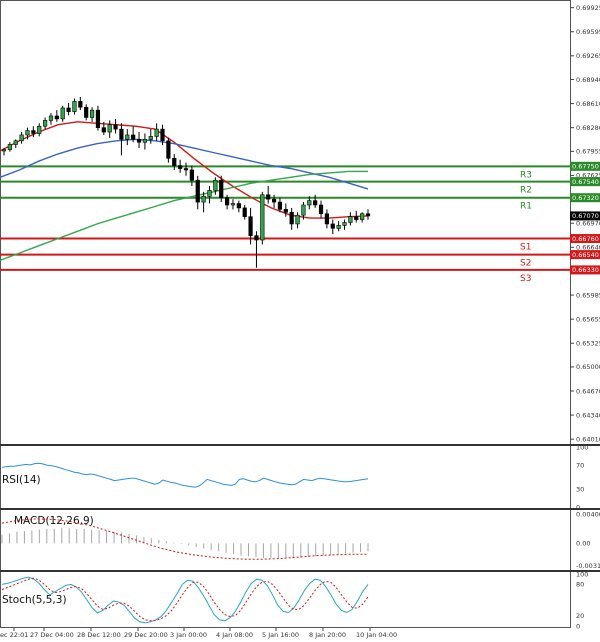  Describe the element at coordinates (99, 635) in the screenshot. I see `time-tick-label: 28 Dec 12:00` at that location.